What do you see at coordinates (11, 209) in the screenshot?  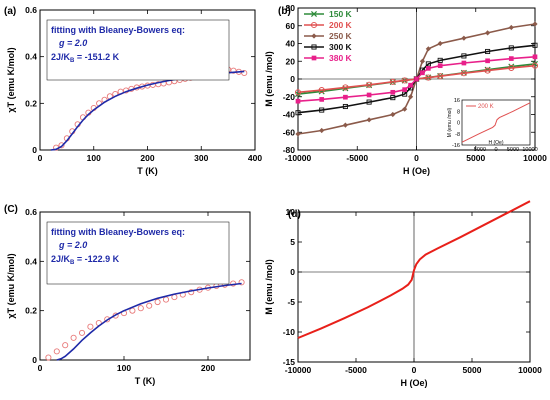 I see `panel-label: (C)` at bounding box center [11, 209].